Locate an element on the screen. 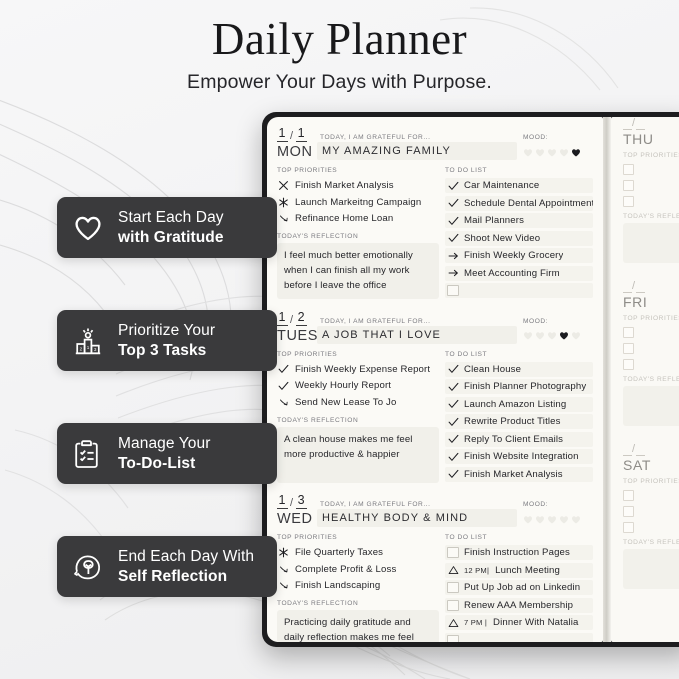 The height and width of the screenshot is (679, 679). priority-row: Launch Markeitng Campaign is located at coordinates (358, 202).